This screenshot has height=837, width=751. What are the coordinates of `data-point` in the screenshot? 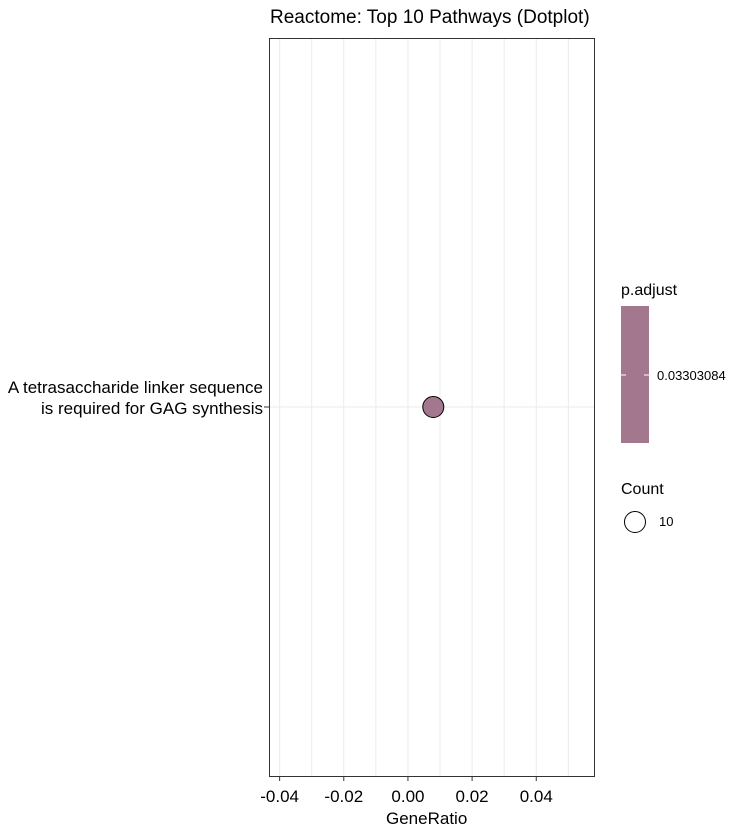 It's located at (433, 407).